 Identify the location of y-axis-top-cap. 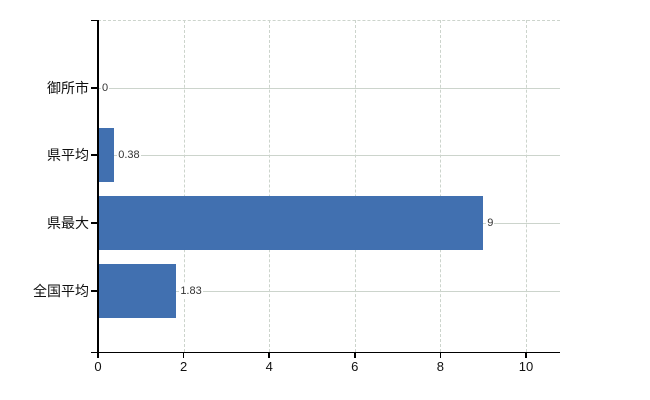
(94, 20).